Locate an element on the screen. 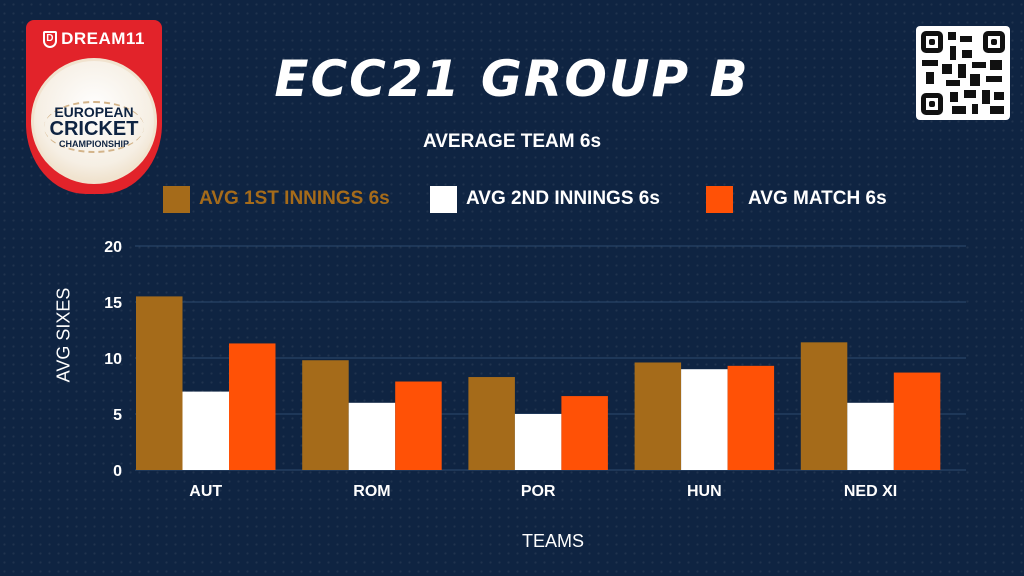 The image size is (1024, 576). championship-logo: D DREAM11 EUROPEAN CRICKET CHAMPIONSHIP is located at coordinates (94, 107).